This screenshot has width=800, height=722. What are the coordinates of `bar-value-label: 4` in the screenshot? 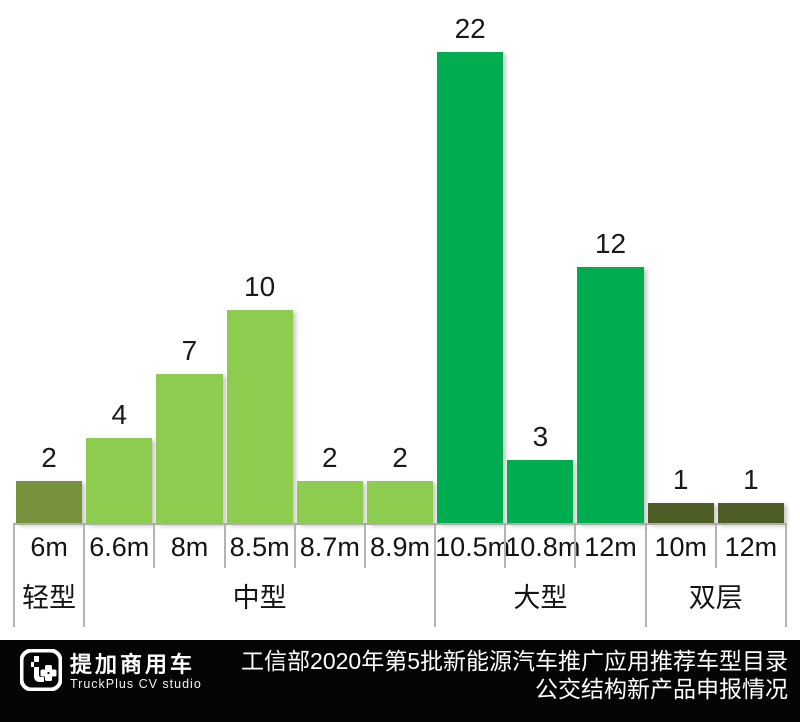 It's located at (119, 415).